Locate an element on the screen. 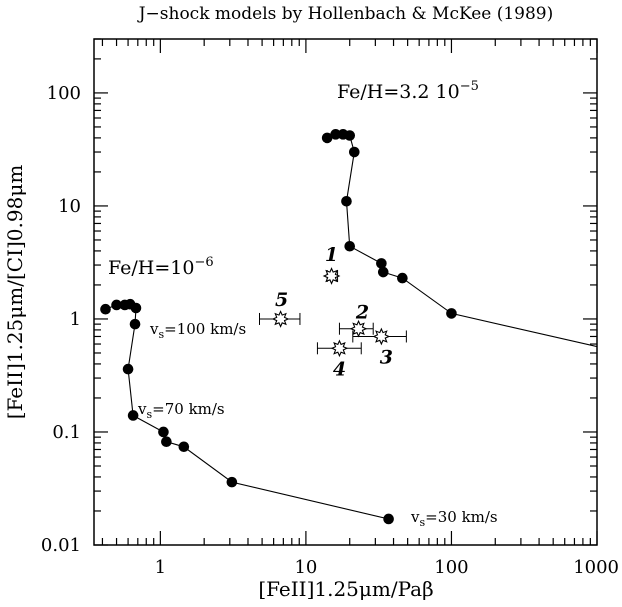  y-tick-label: 10 is located at coordinates (69, 206).